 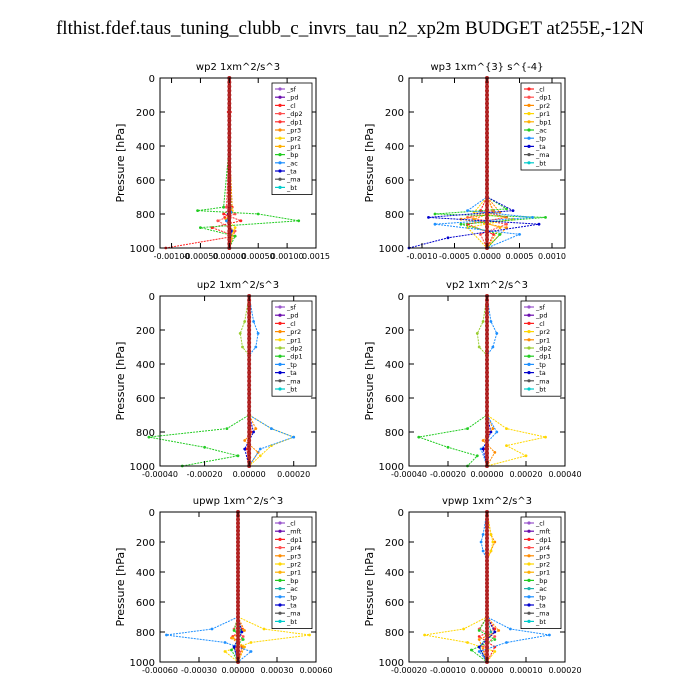 What do you see at coordinates (543, 532) in the screenshot?
I see `legend-label: _mft` at bounding box center [543, 532].